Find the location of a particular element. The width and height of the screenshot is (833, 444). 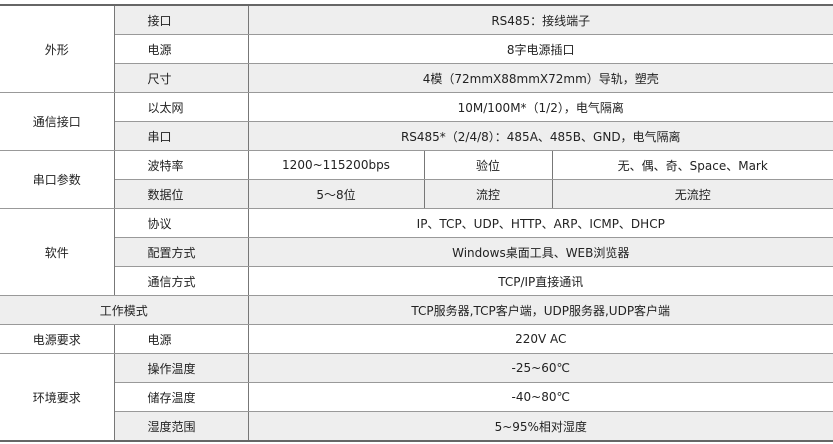

value-cell: TCP/IP直接通讯 is located at coordinates (540, 281).